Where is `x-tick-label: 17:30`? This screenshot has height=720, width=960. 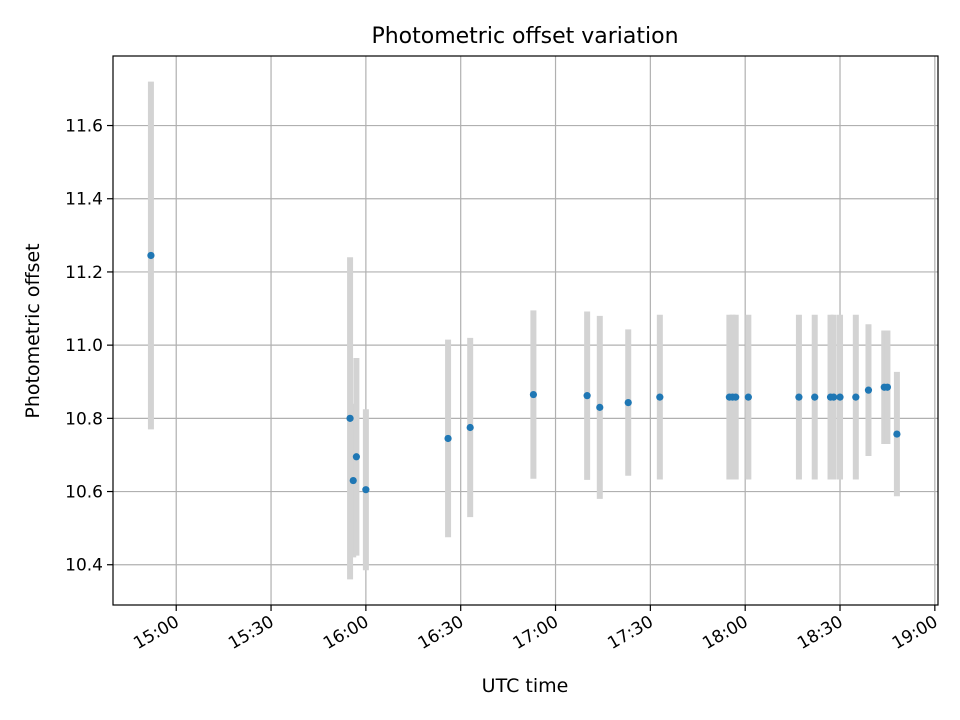 x-tick-label: 17:30 is located at coordinates (630, 633).